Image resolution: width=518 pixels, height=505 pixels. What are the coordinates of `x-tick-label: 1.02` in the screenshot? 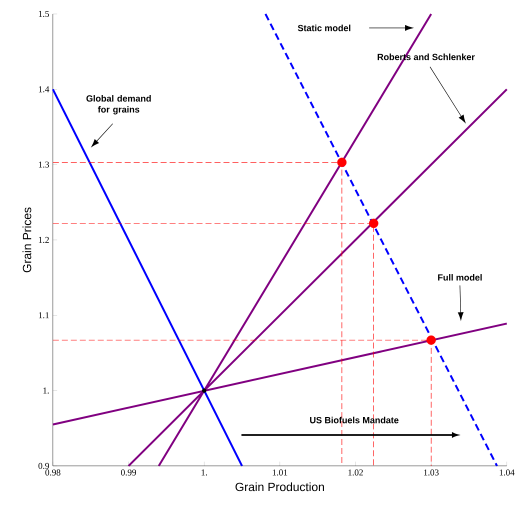 It's located at (355, 473).